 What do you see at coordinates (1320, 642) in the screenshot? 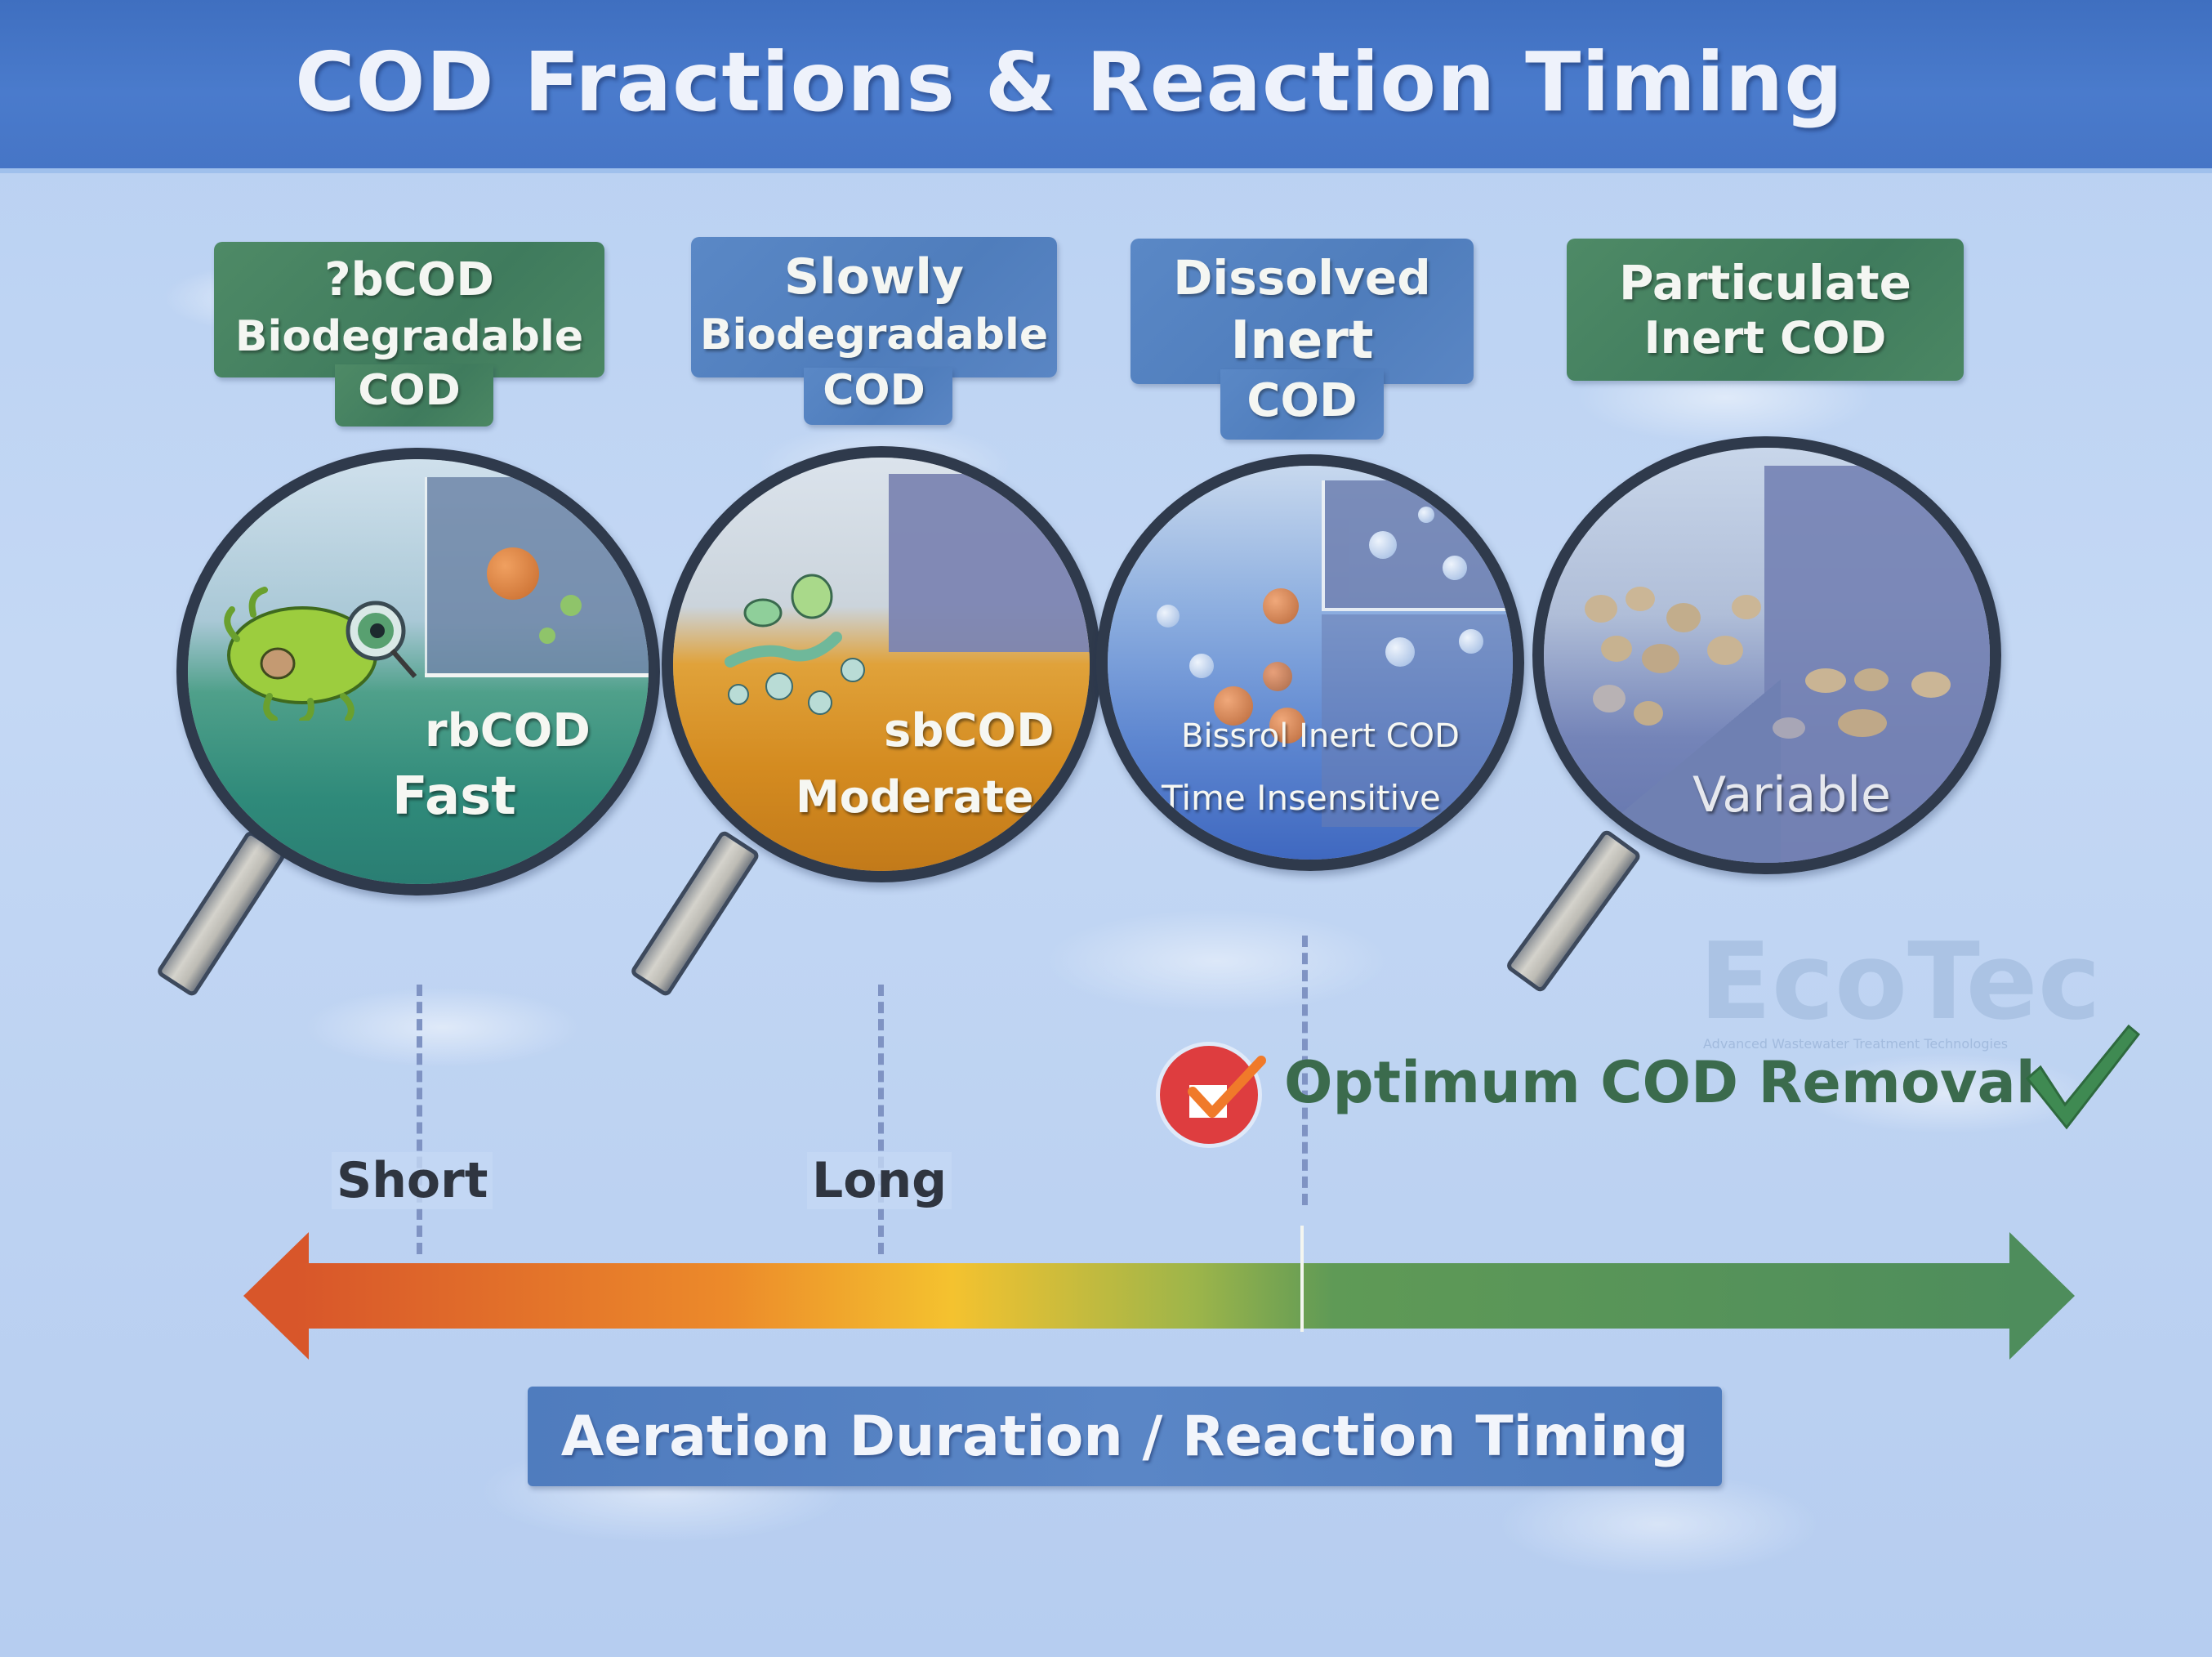
I see `bubbles-icon` at bounding box center [1320, 642].